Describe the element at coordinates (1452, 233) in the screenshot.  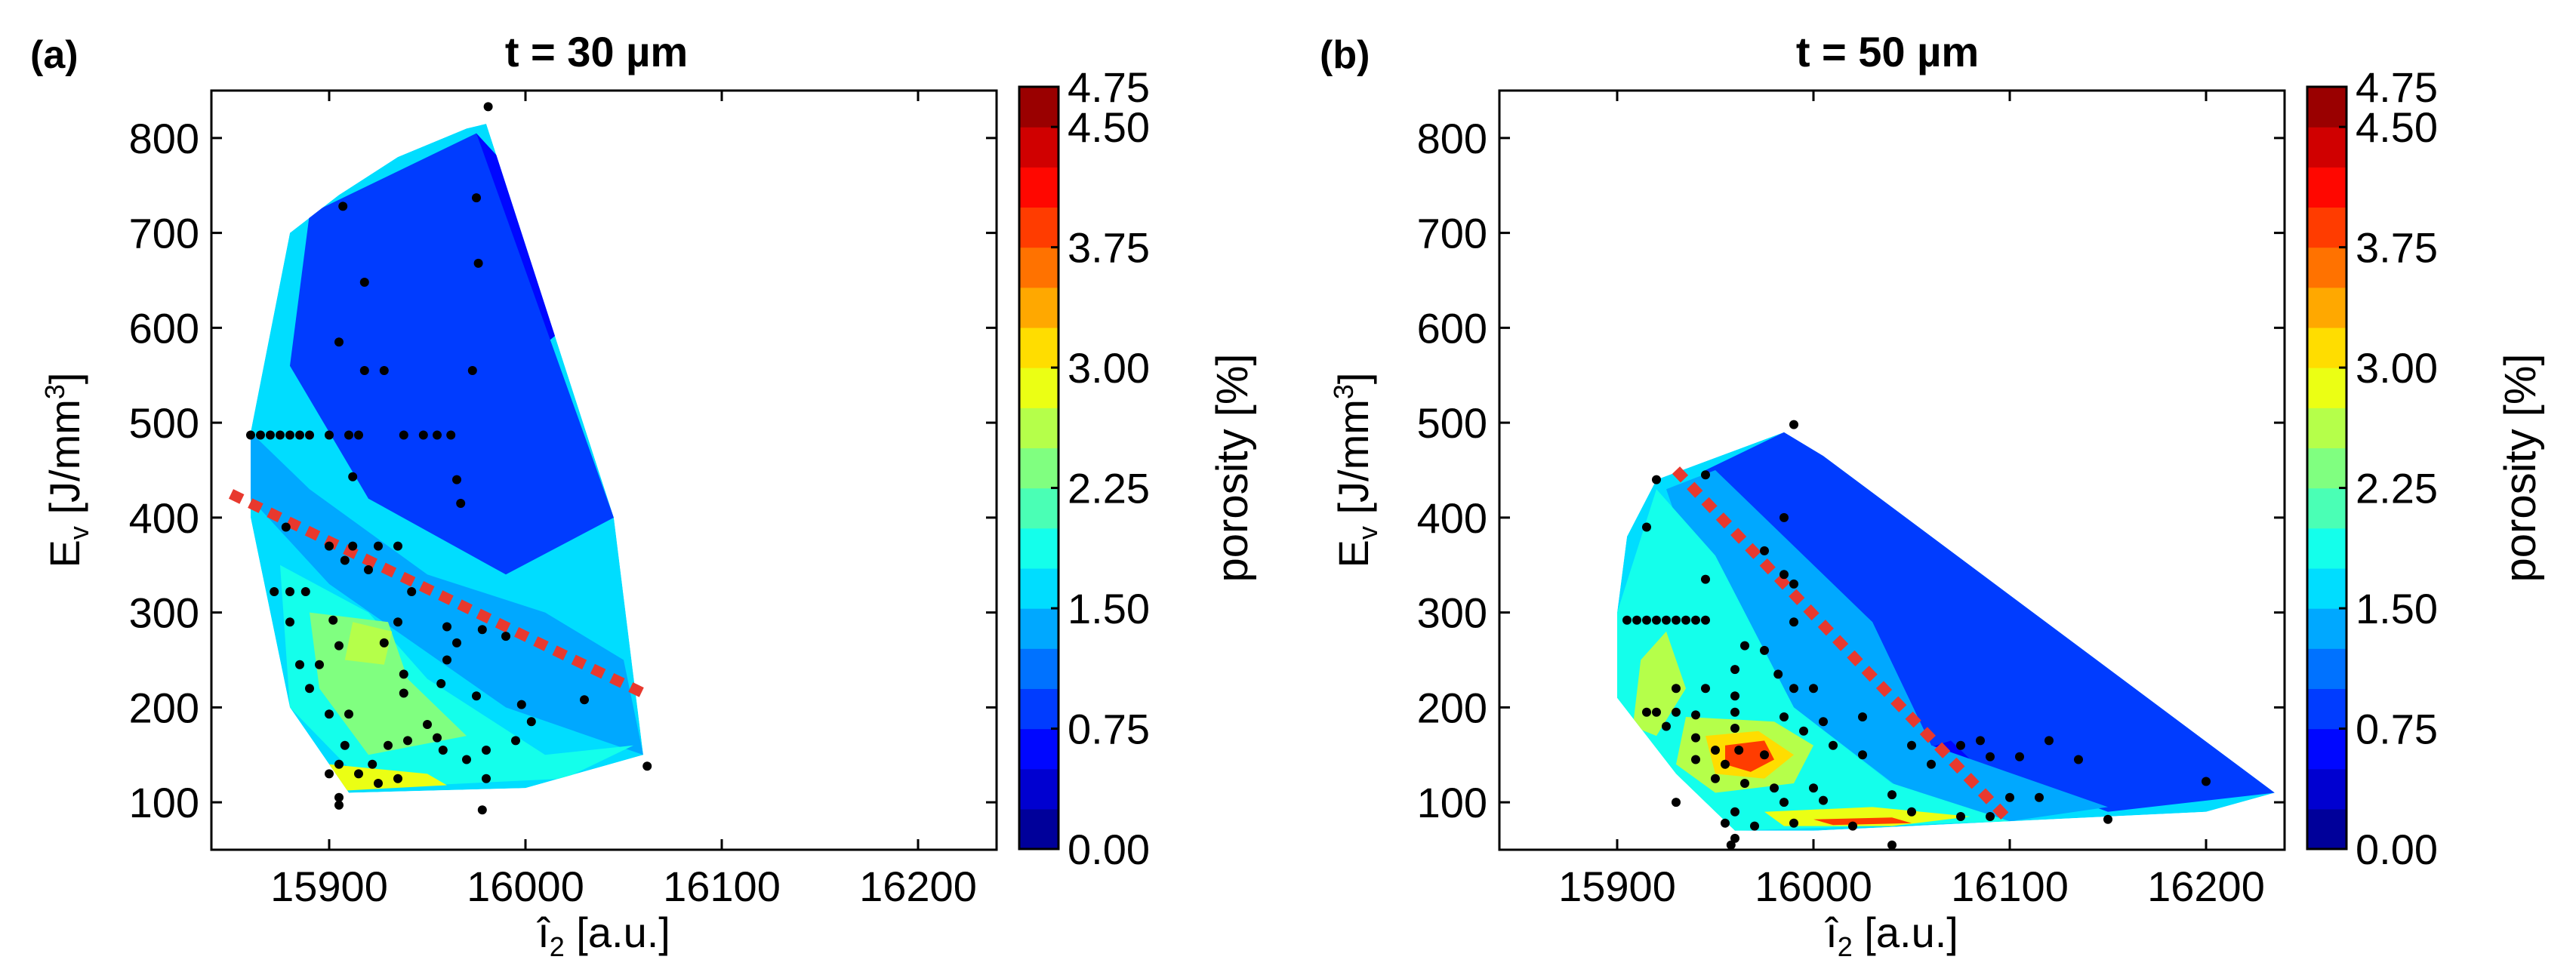
I see `y-tick-label: 700` at that location.